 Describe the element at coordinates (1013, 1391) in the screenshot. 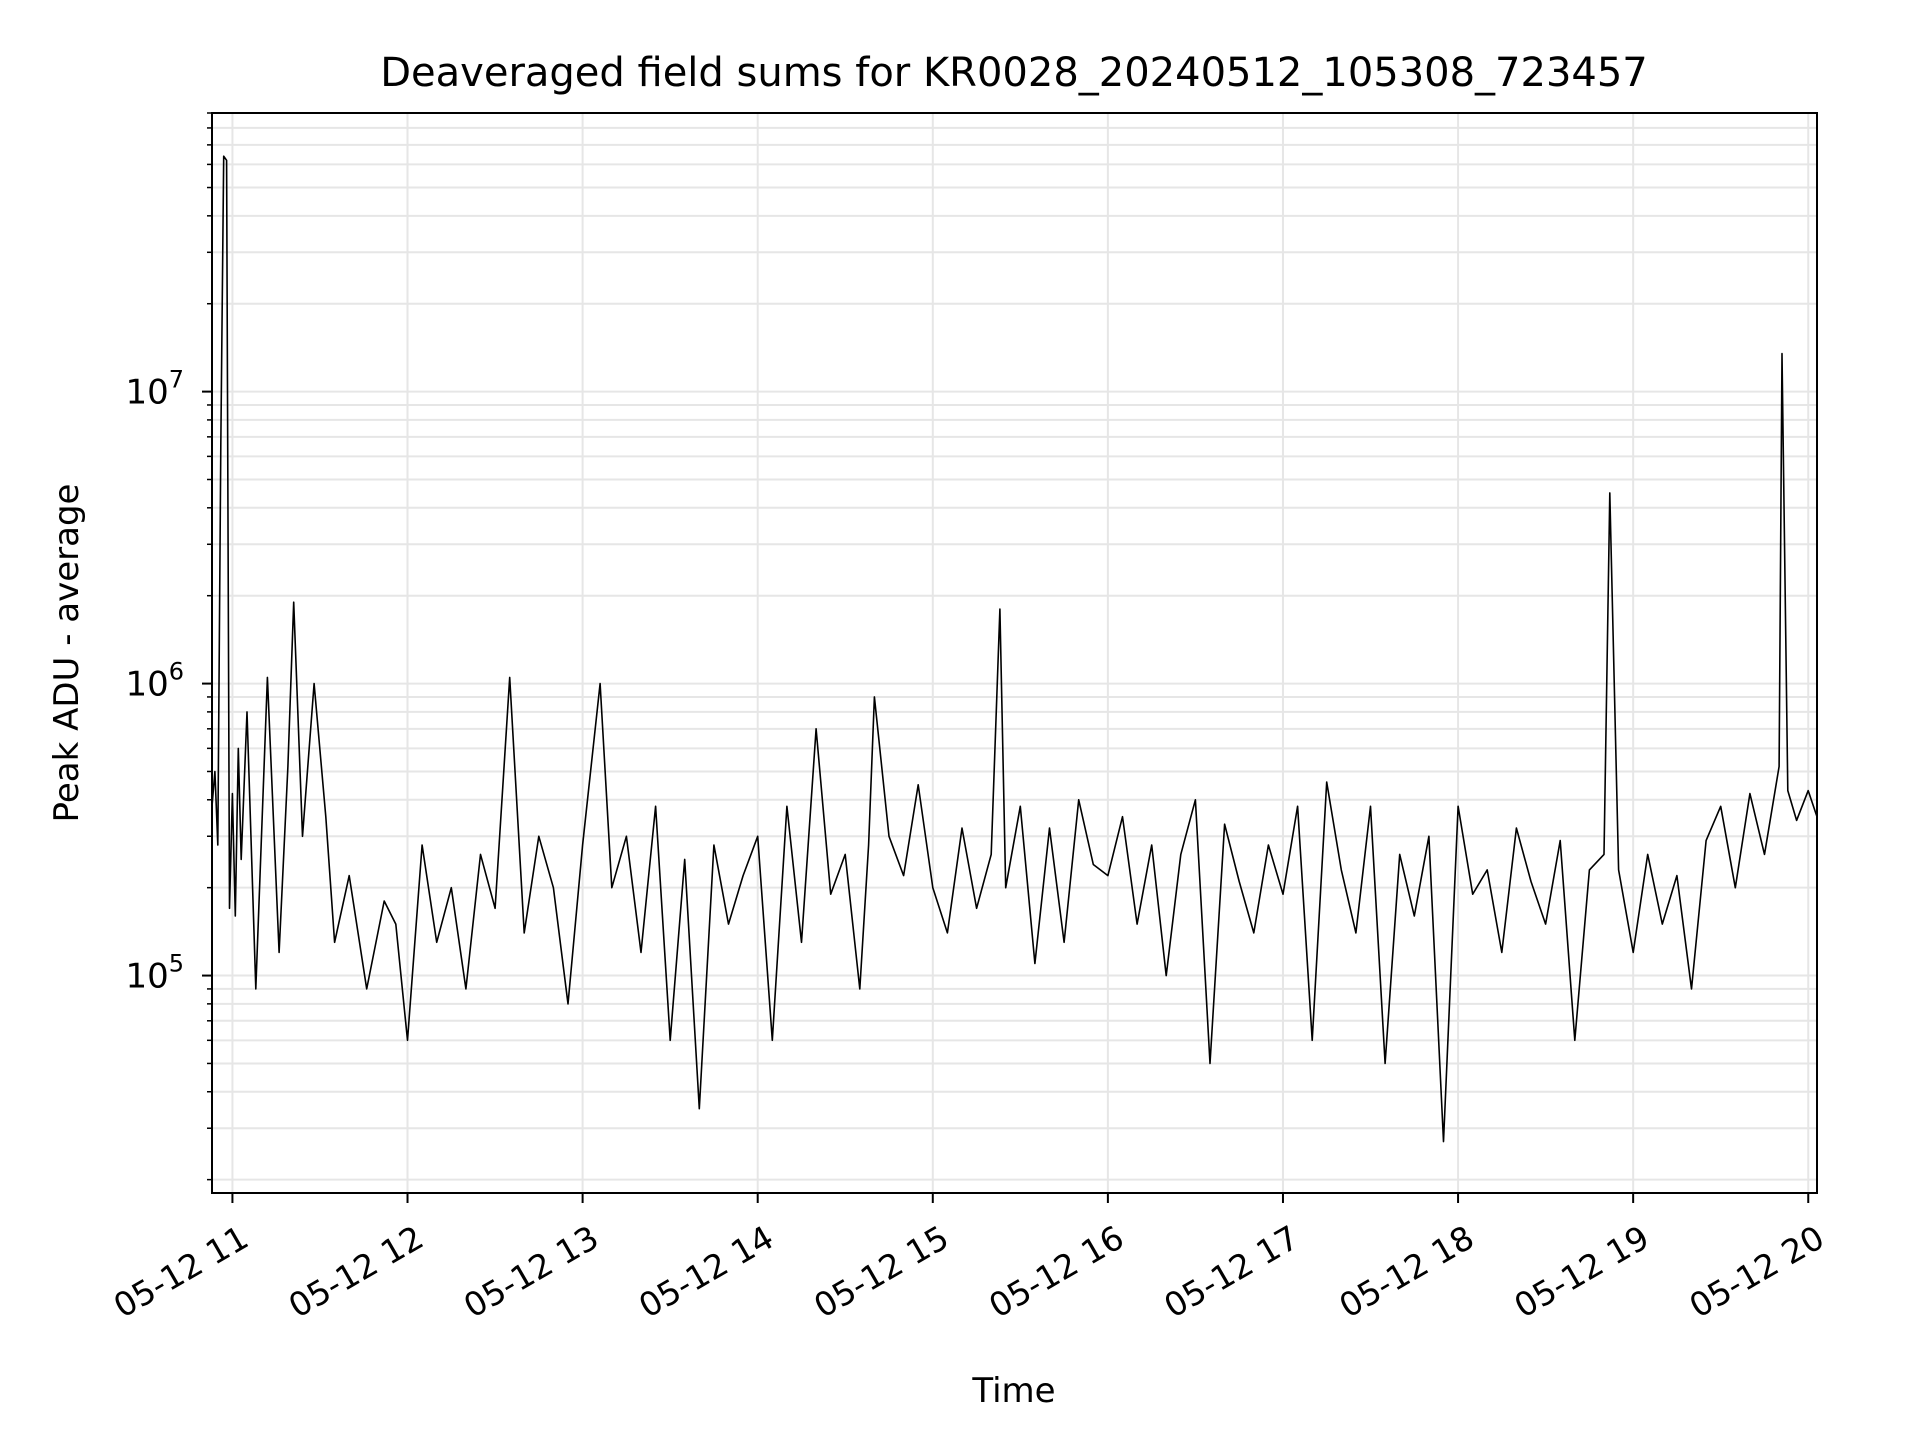

I see `x-axis-label: Time` at that location.